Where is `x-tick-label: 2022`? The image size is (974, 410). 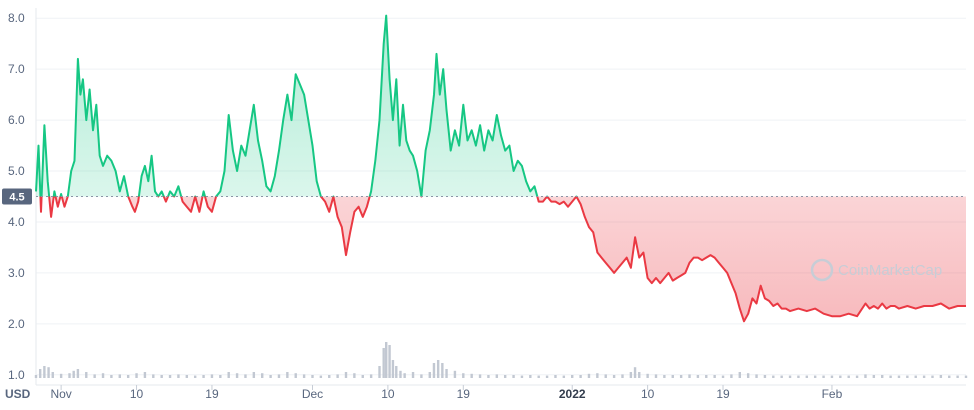 x-tick-label: 2022 is located at coordinates (572, 394).